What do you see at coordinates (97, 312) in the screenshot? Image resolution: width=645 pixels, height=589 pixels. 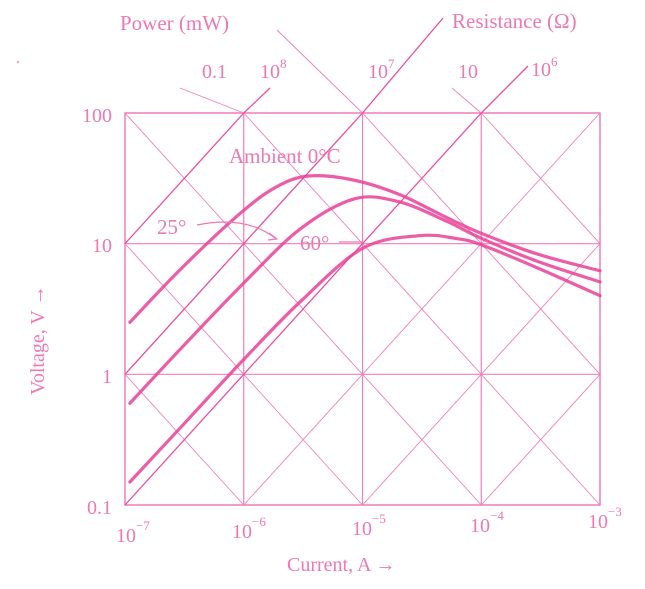 I see `y-axis-ticks: 100 10 1 0.1` at bounding box center [97, 312].